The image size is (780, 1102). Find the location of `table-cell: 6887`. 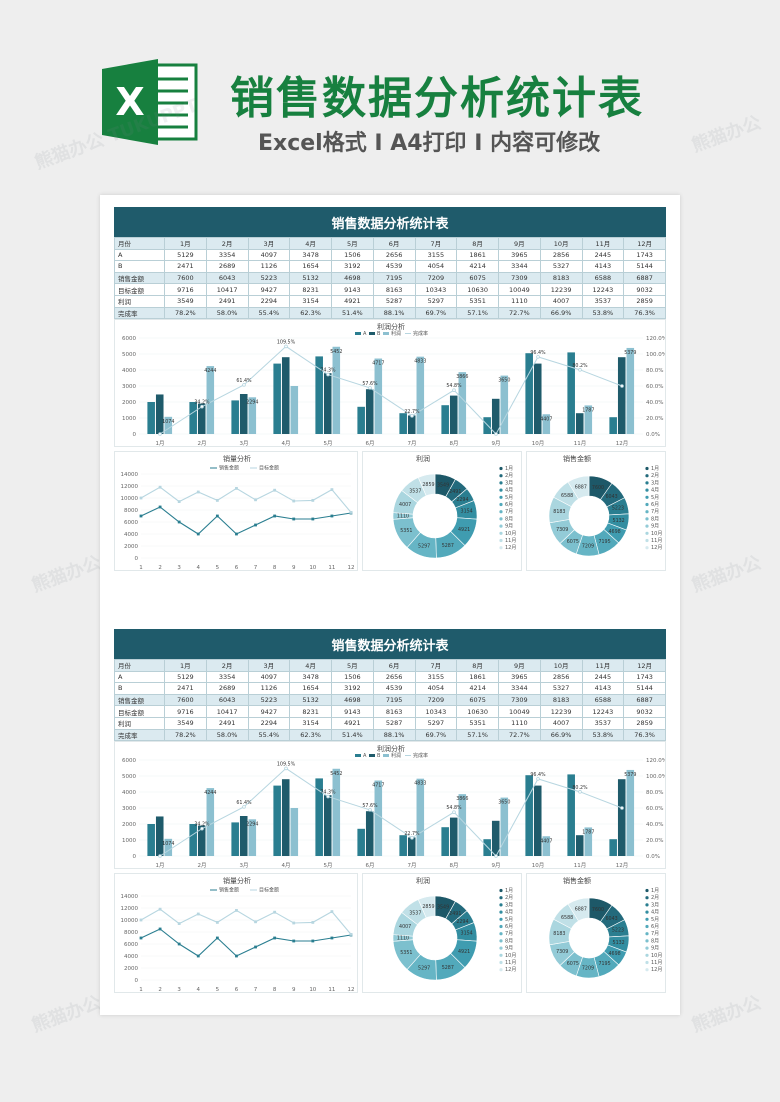

table-cell: 6887 is located at coordinates (644, 700).